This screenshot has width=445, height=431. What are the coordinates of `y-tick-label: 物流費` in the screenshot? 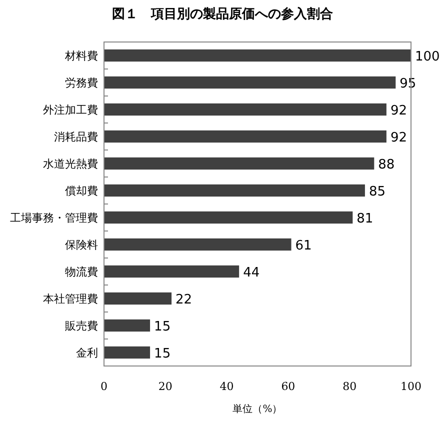 It's located at (81, 272).